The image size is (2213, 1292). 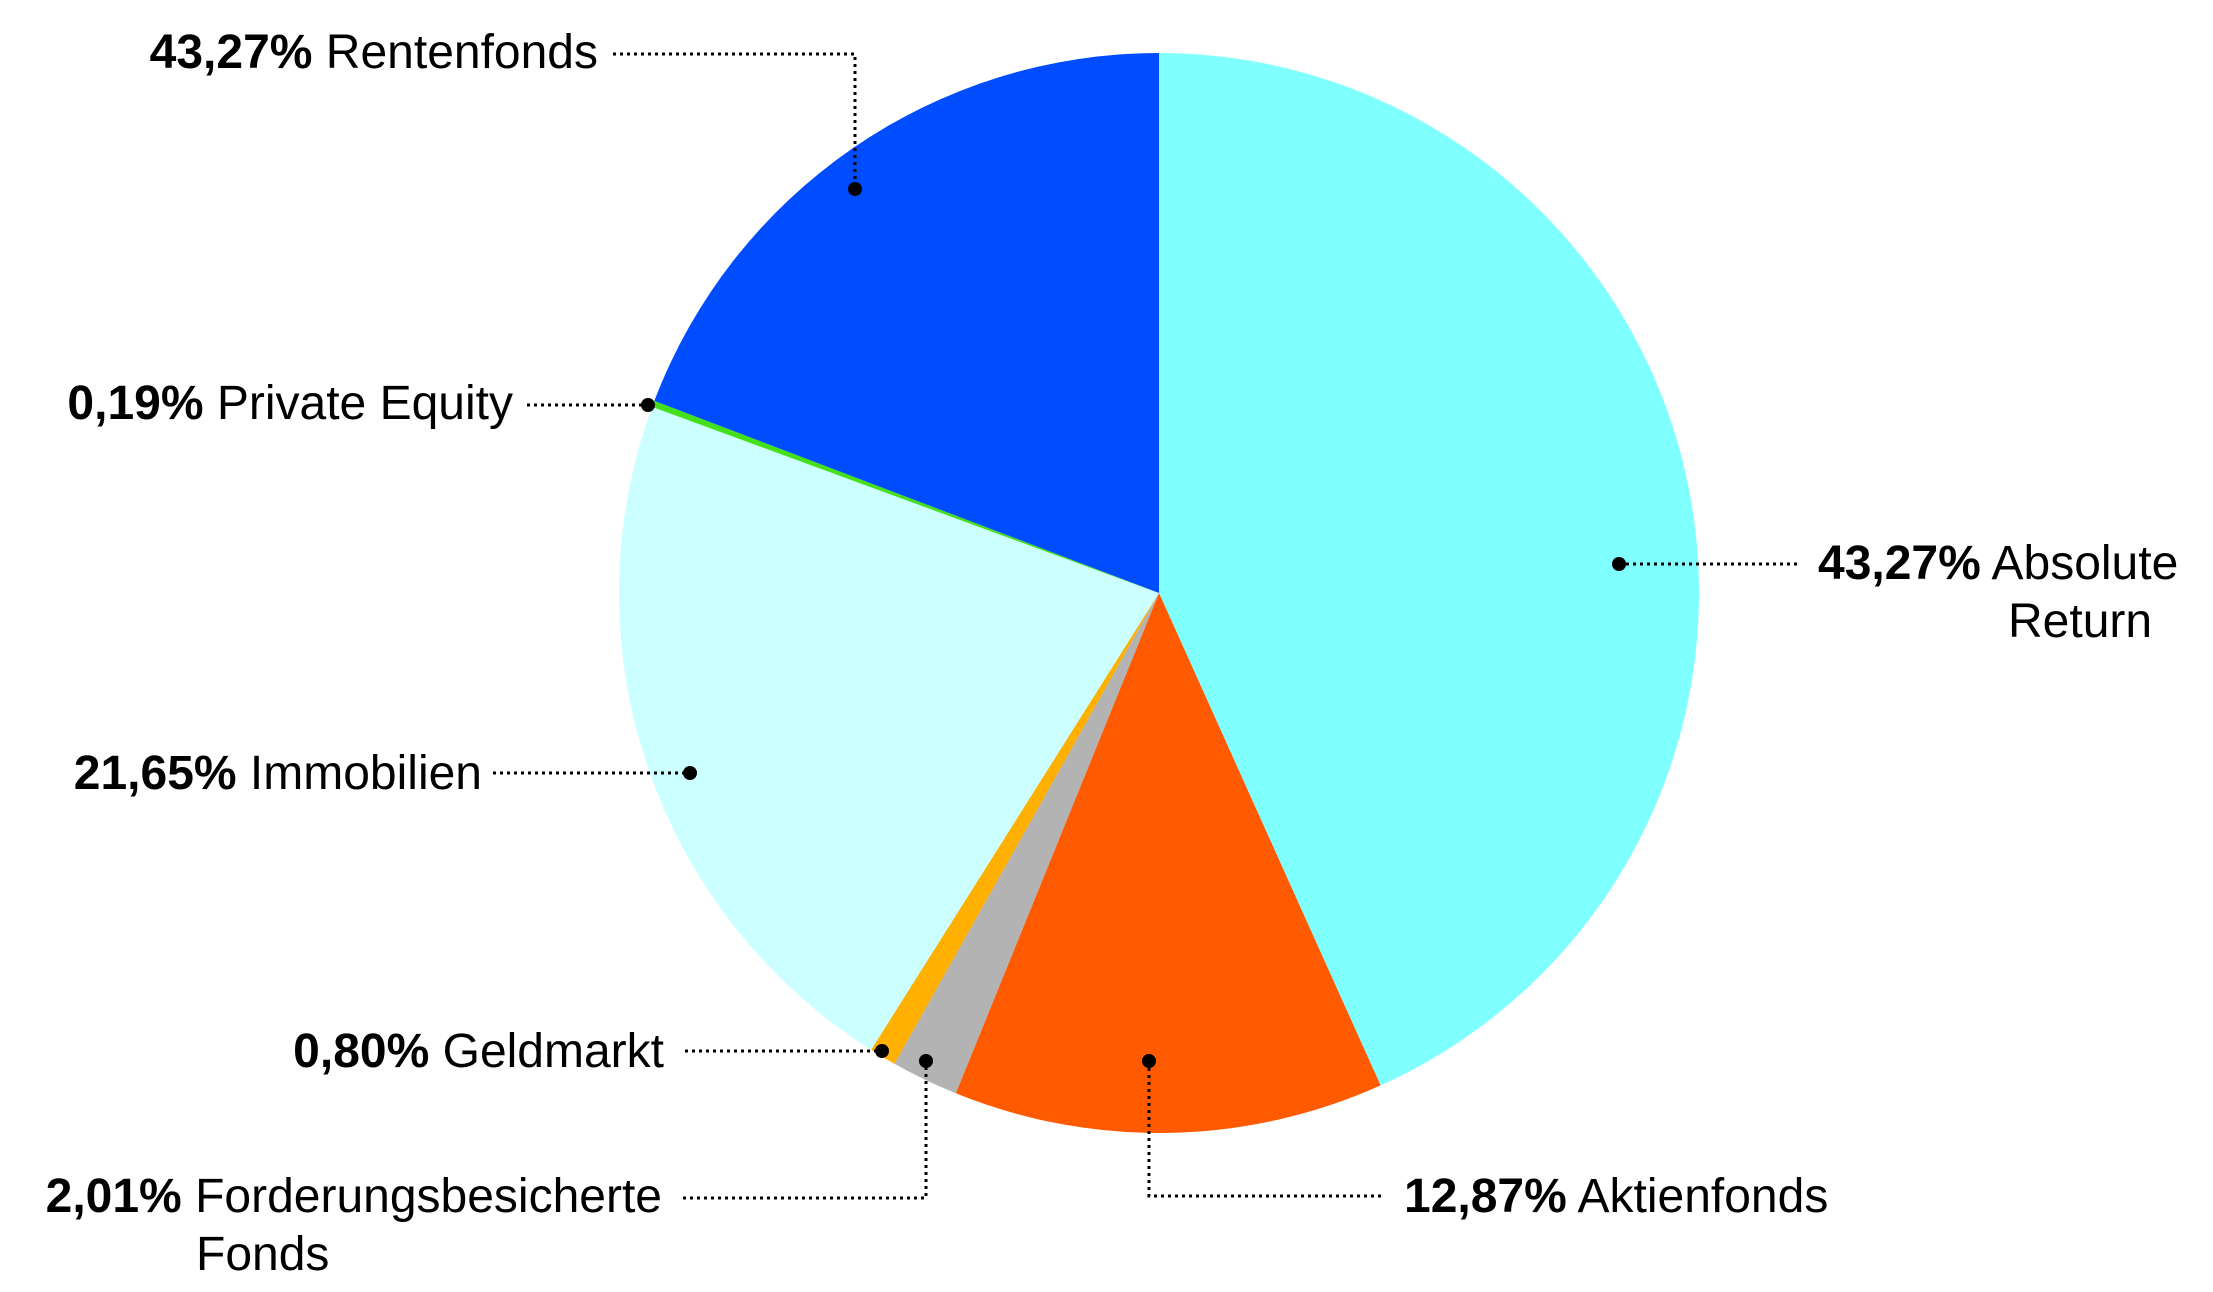 I want to click on label-absolute-return: 43,27% Absolute, so click(x=1998, y=563).